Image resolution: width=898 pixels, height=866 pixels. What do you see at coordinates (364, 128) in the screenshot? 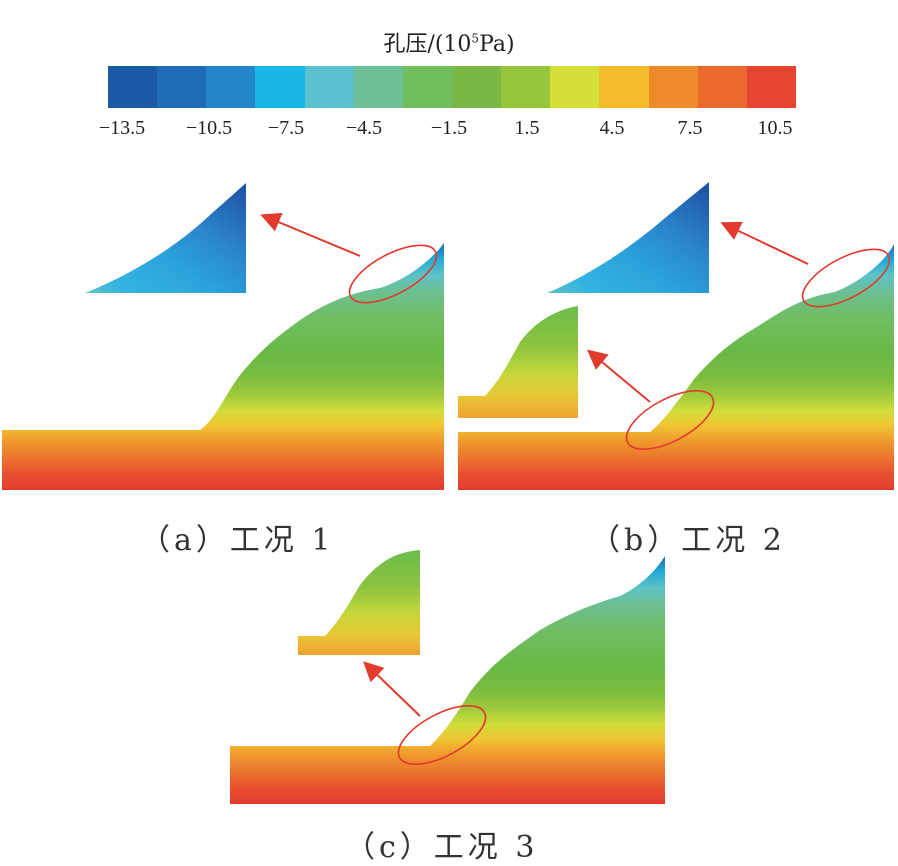
I see `colorbar-tick-label: −4.5` at bounding box center [364, 128].